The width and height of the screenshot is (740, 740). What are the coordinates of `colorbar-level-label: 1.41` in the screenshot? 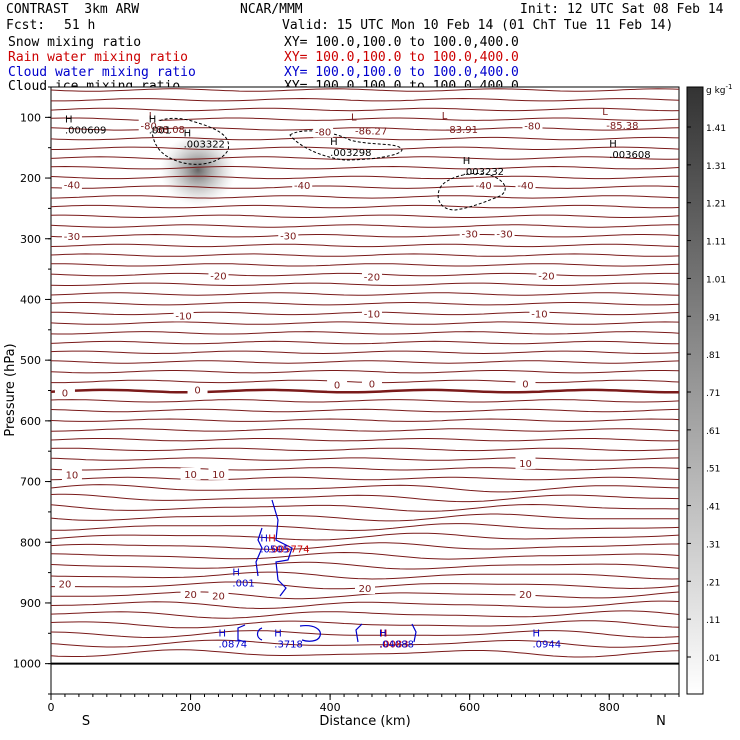 It's located at (716, 129).